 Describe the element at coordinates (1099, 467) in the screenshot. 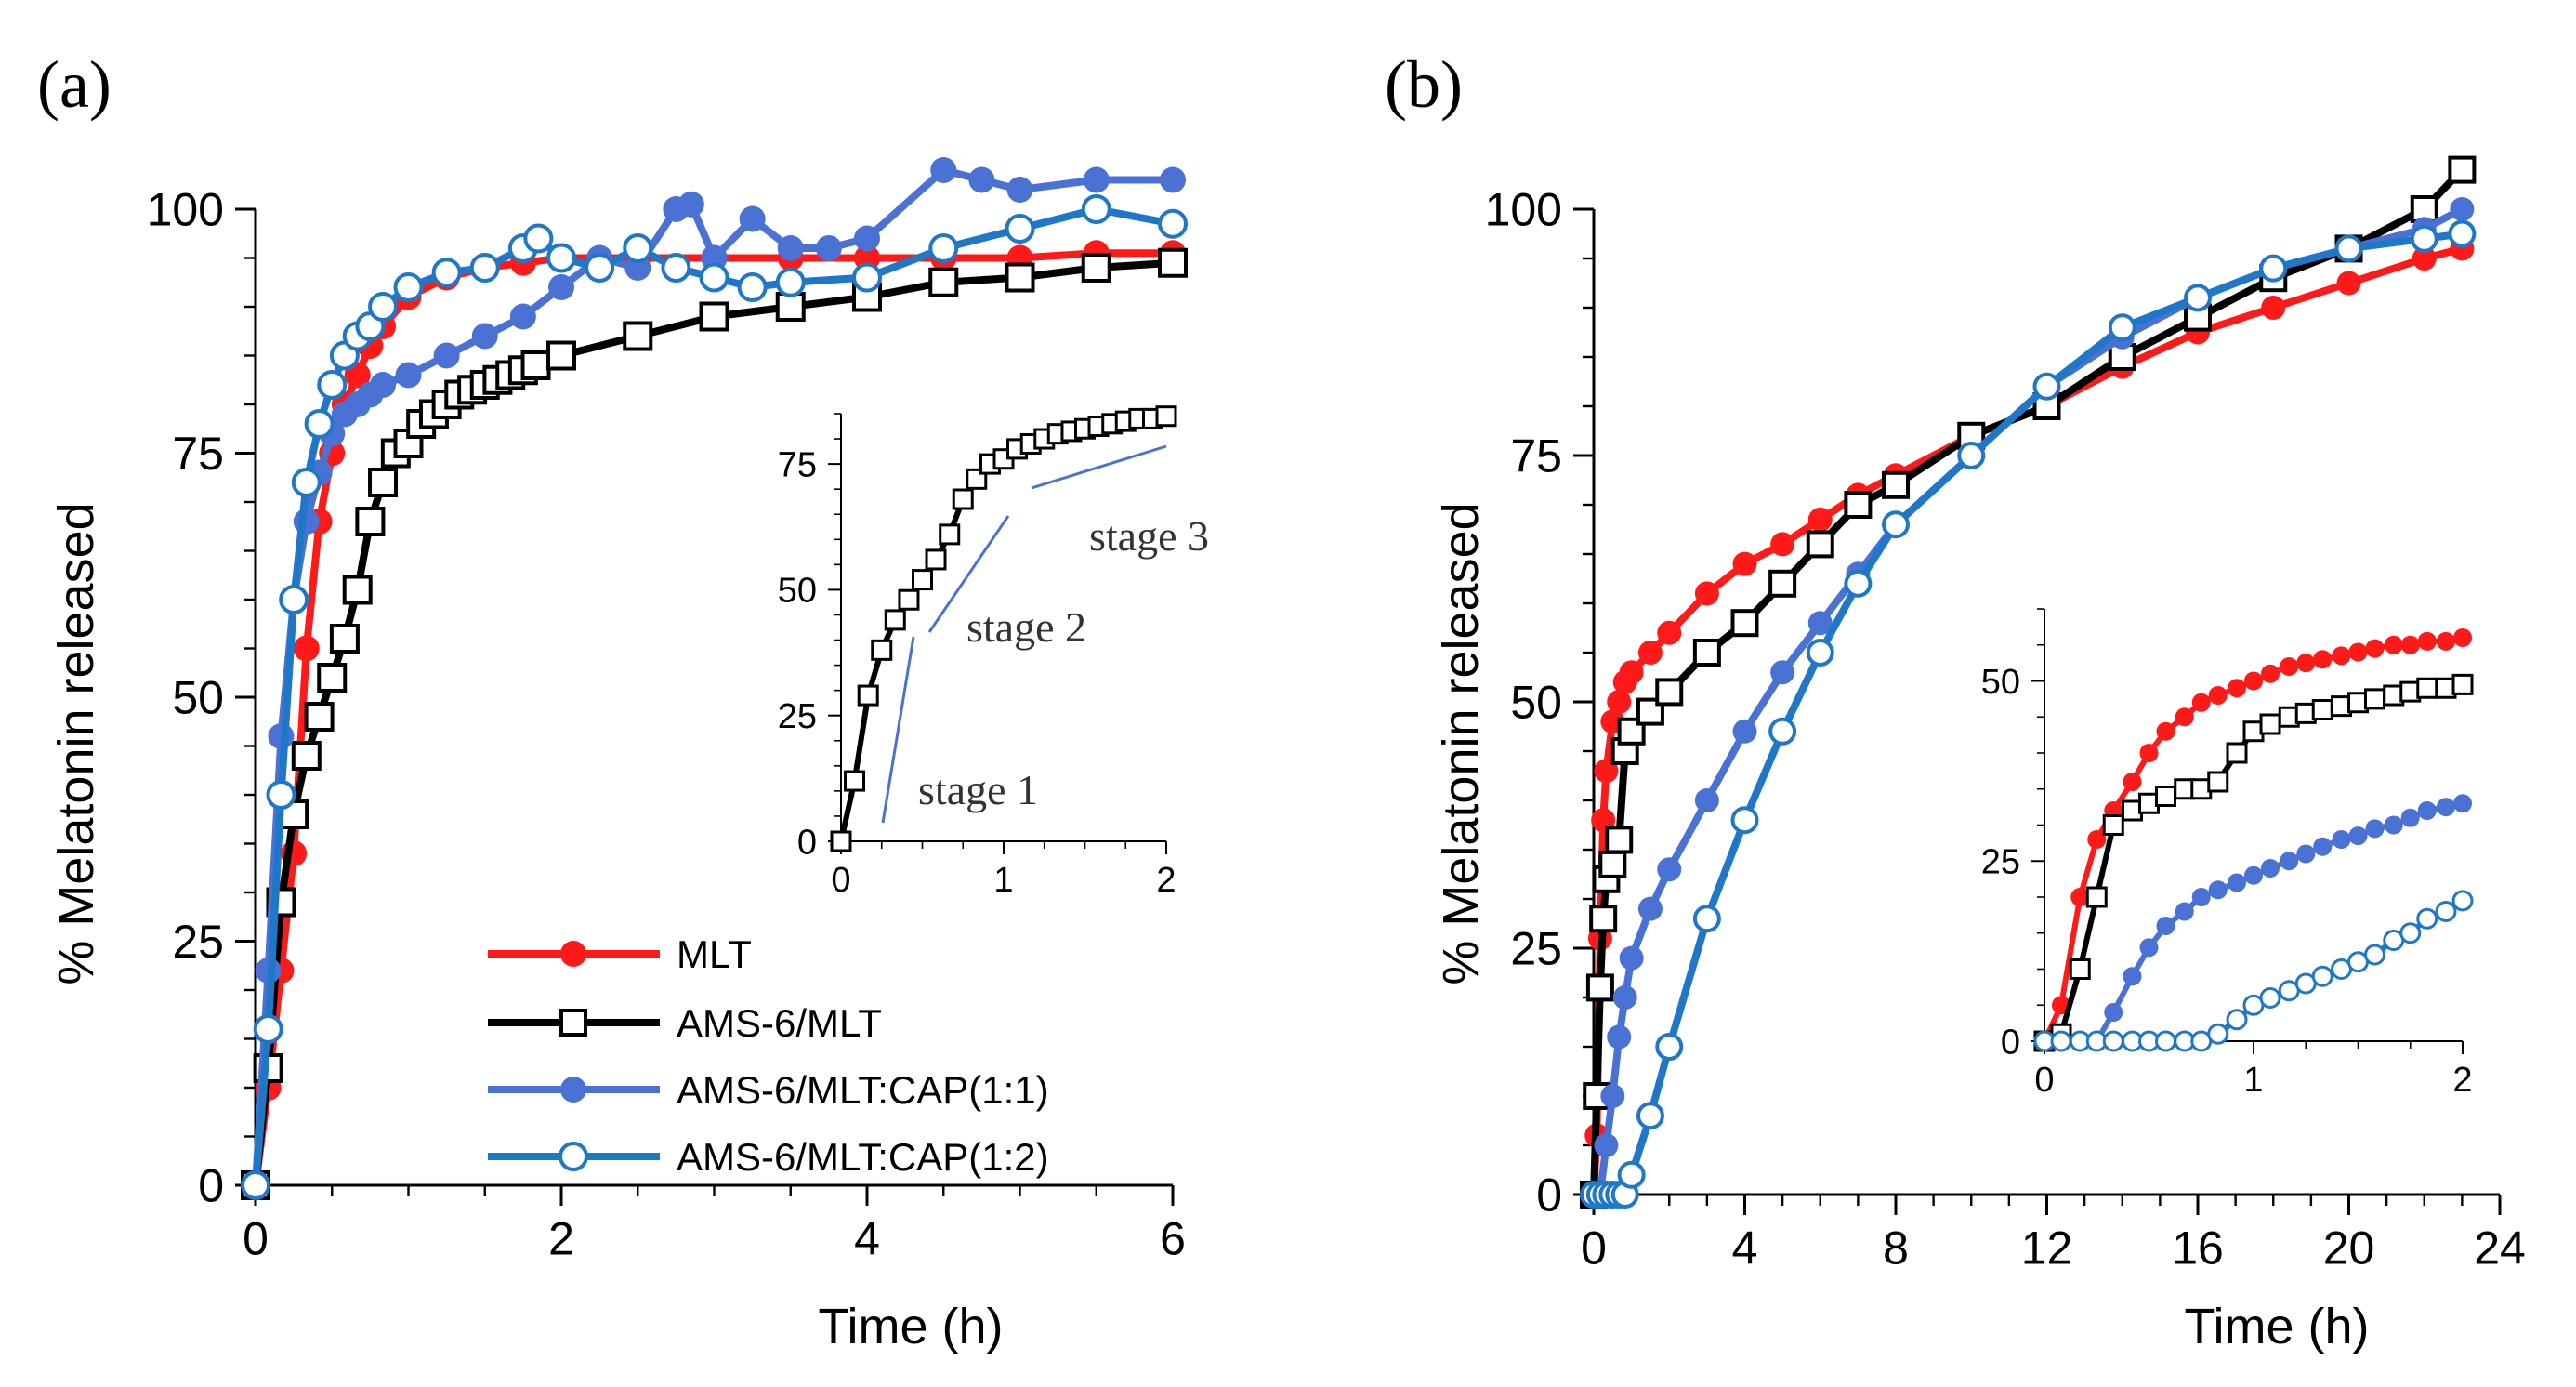

I see `stage-3-line` at that location.